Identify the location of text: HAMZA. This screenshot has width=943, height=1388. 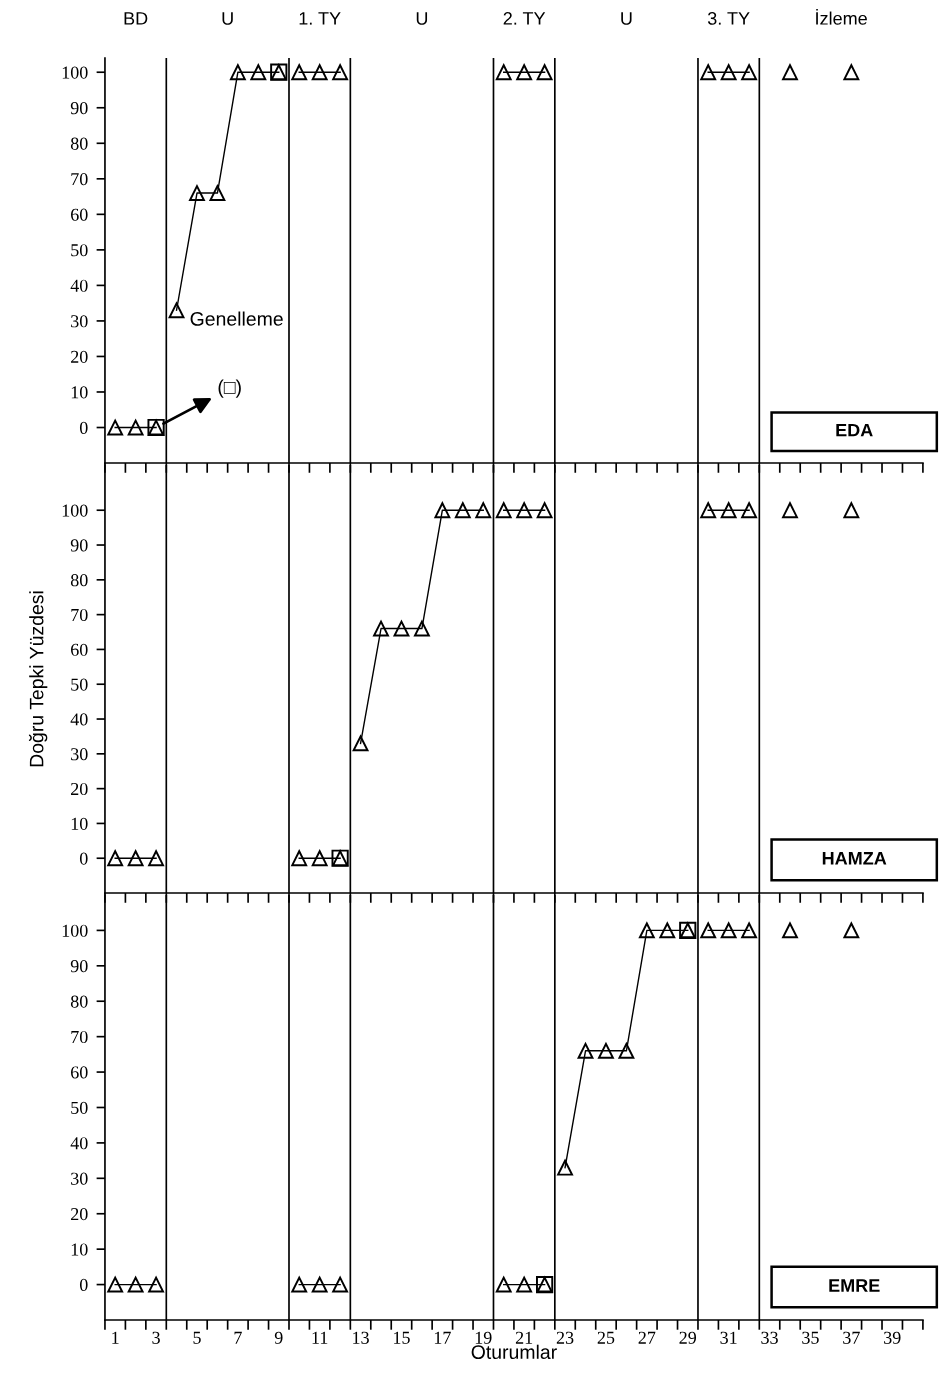
(854, 858).